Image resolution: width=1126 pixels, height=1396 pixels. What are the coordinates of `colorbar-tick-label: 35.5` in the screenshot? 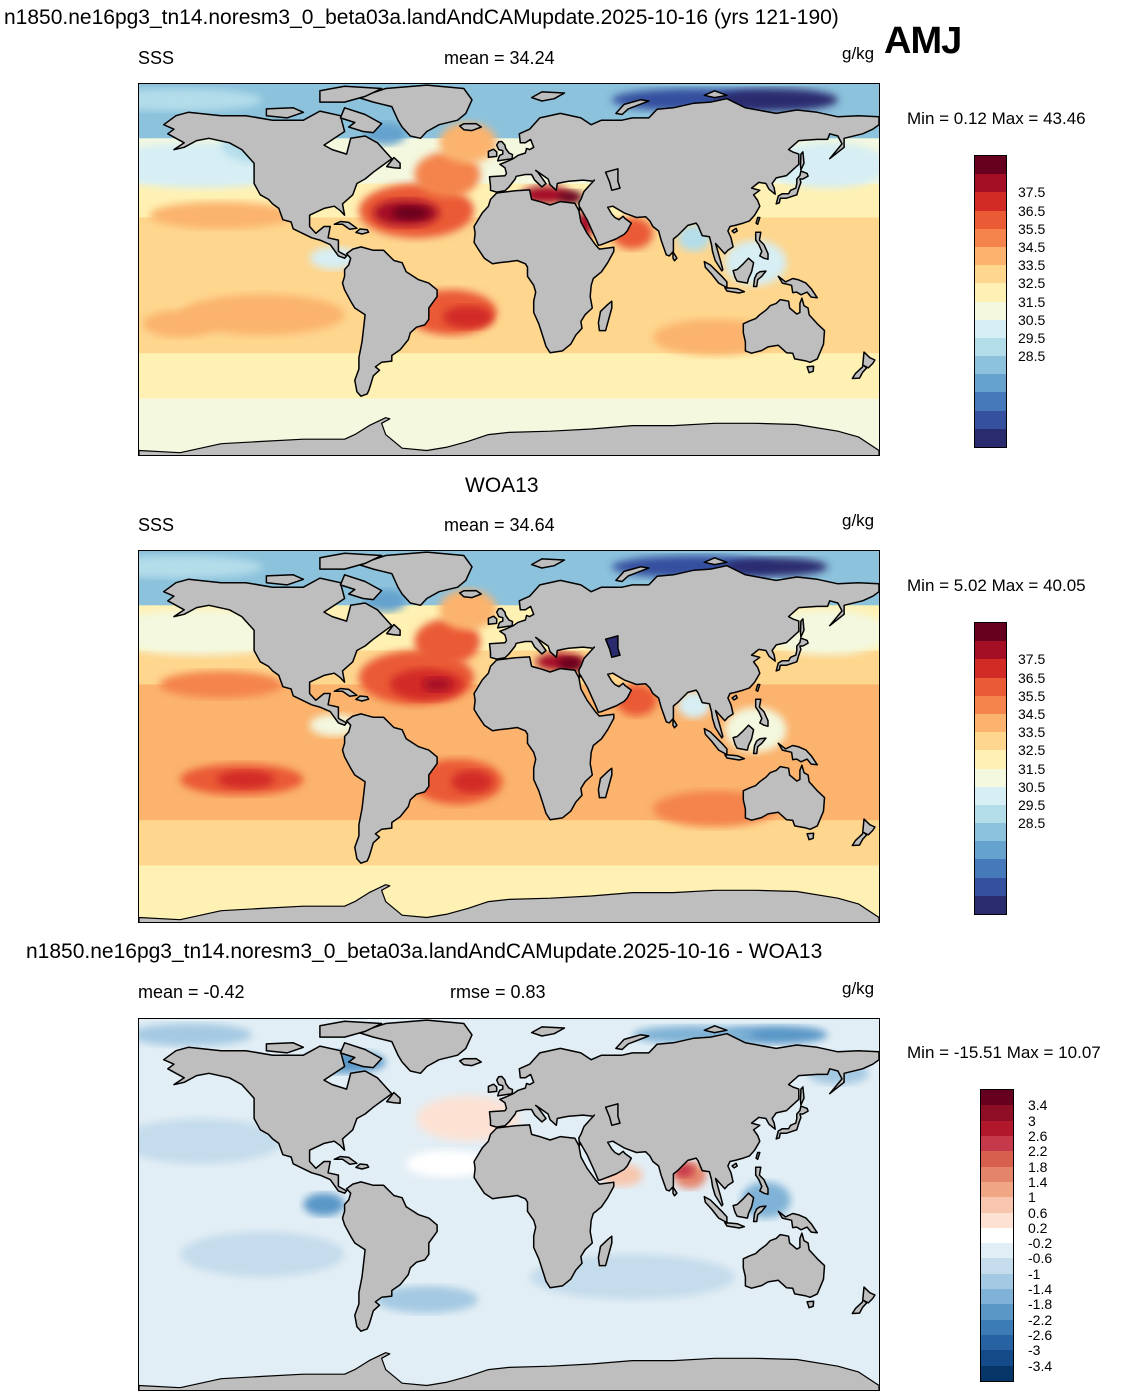 It's located at (1032, 695).